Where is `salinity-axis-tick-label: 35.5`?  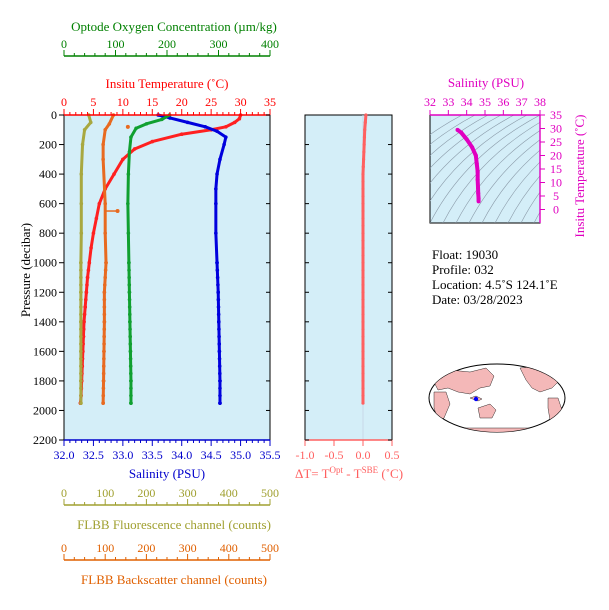
salinity-axis-tick-label: 35.5 is located at coordinates (270, 455).